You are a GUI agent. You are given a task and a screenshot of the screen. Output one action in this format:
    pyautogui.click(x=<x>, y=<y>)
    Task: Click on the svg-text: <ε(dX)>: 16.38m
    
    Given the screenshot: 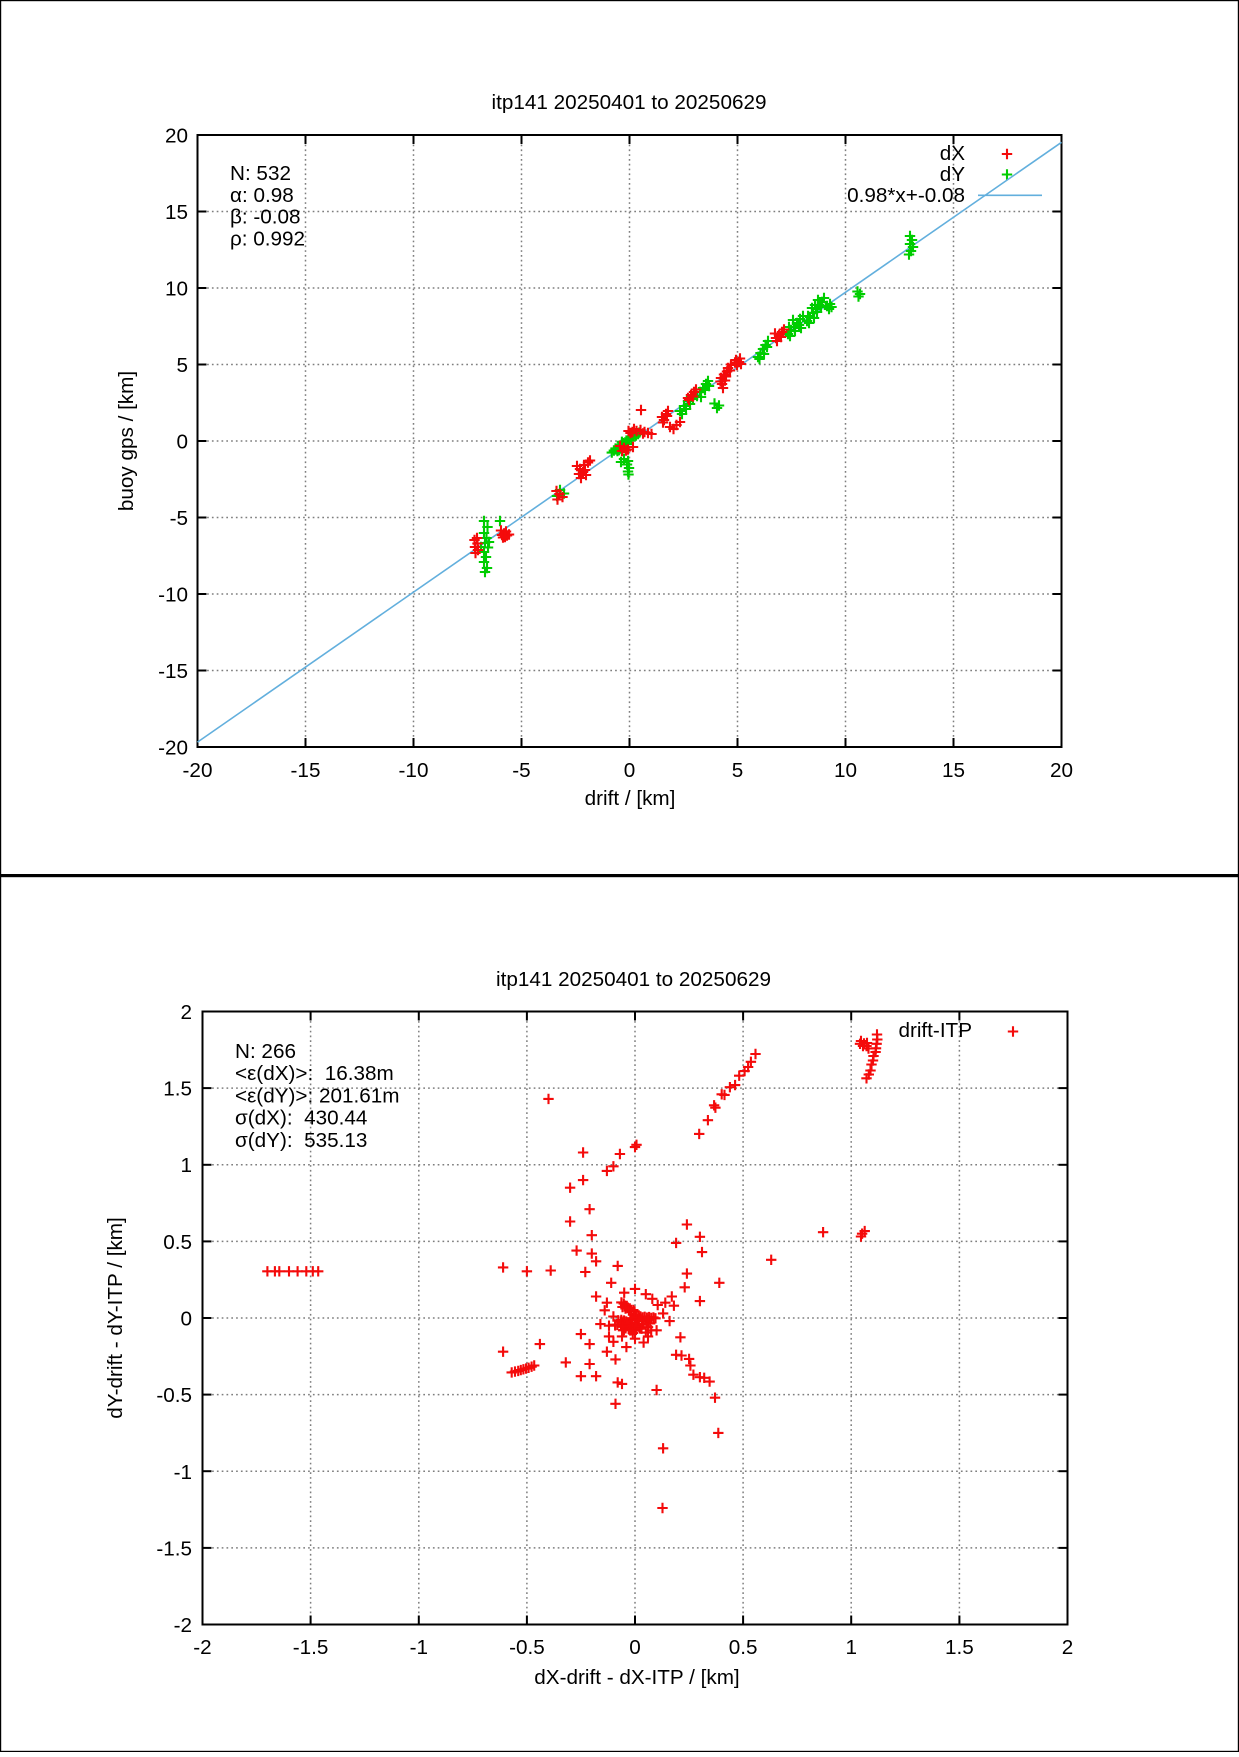 What is the action you would take?
    pyautogui.click(x=314, y=1073)
    